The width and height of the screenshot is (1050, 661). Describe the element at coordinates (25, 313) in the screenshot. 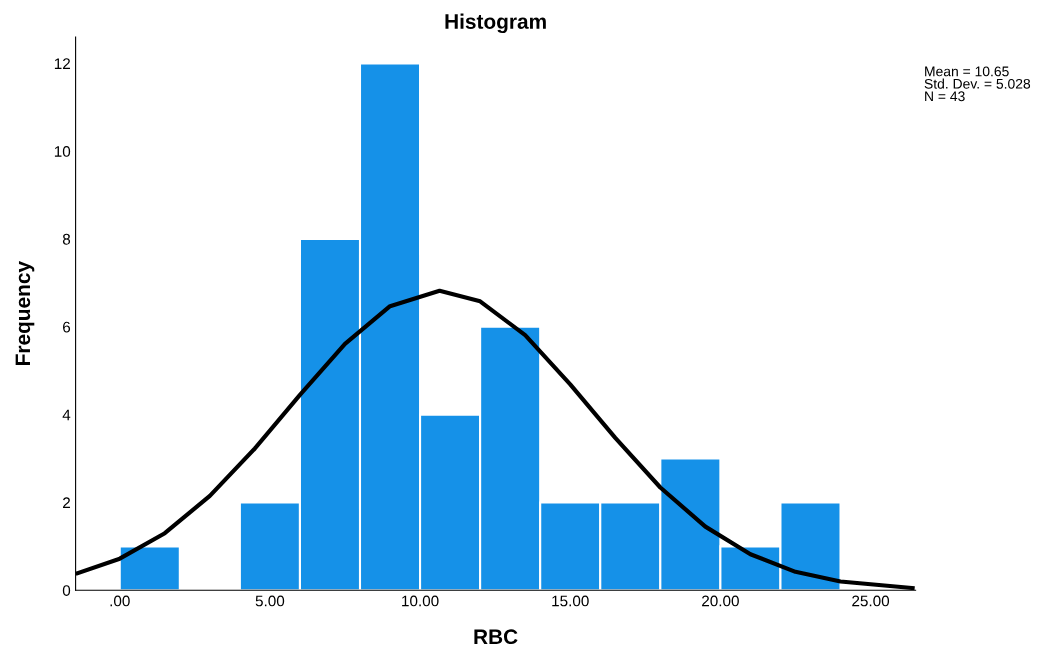

I see `y-axis-title: Frequency` at that location.